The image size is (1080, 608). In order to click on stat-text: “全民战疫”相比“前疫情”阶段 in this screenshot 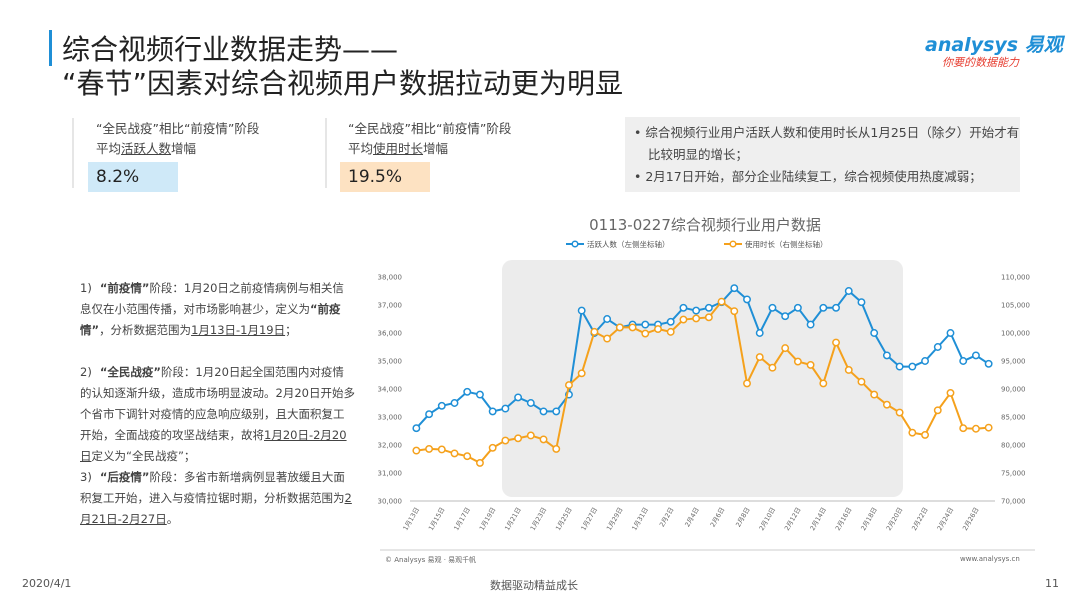, I will do `click(178, 128)`.